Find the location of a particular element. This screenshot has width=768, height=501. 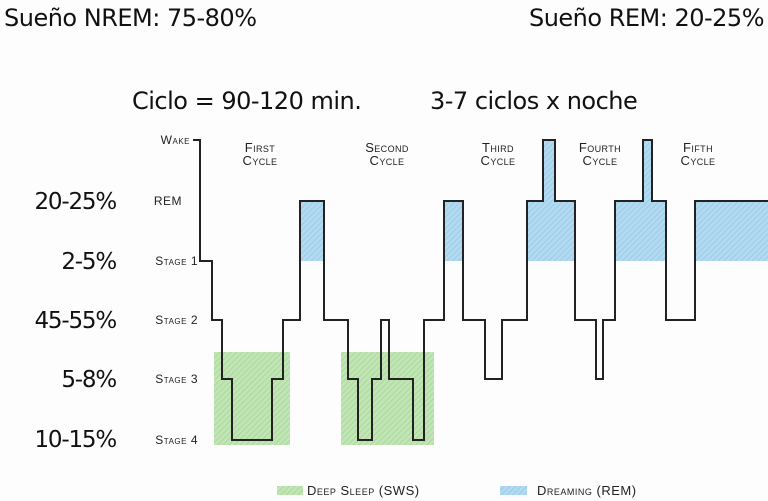

cycle-label-third-sub: Cycle is located at coordinates (498, 160).